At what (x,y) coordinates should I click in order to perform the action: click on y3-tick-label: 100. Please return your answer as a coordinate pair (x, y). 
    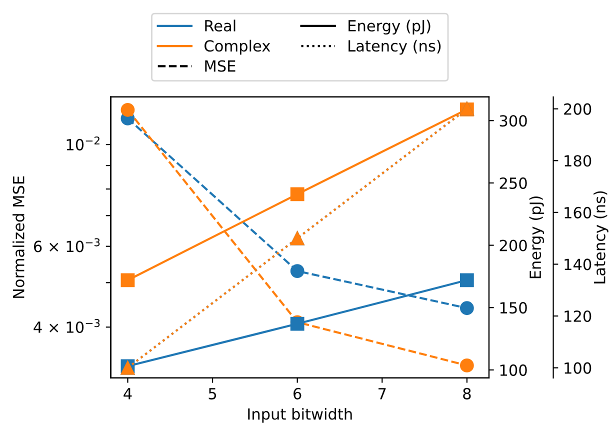
    Looking at the image, I should click on (578, 368).